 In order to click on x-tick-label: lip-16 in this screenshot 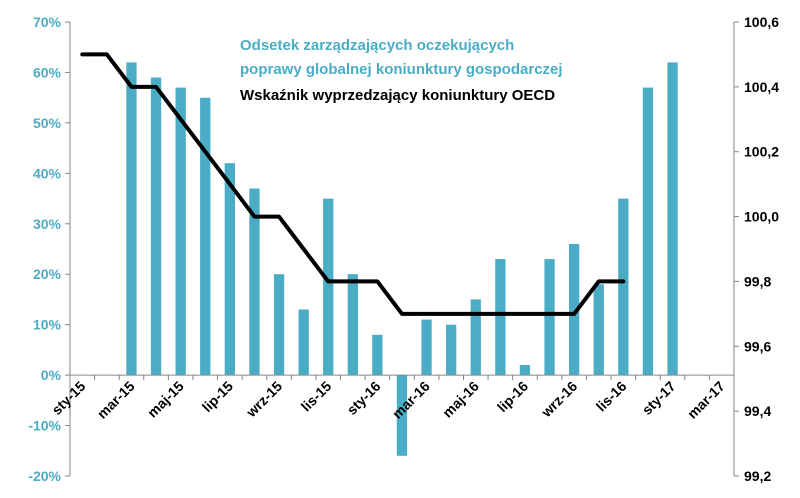, I will do `click(512, 396)`.